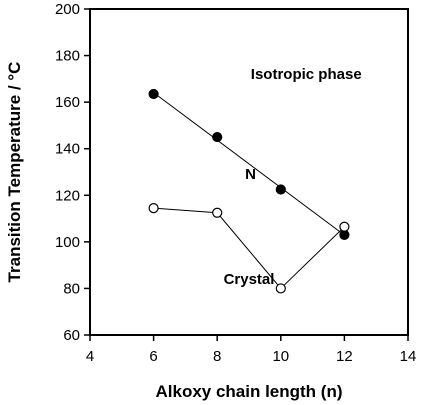 The image size is (422, 405). I want to click on y-tick-label: 200, so click(67, 9).